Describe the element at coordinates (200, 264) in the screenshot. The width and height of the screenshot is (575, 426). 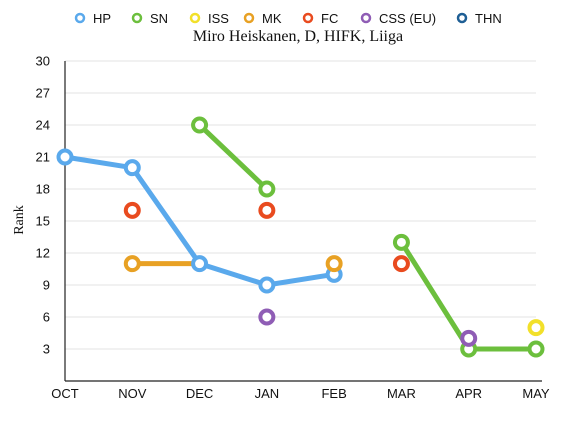
I see `point-hp-dec` at that location.